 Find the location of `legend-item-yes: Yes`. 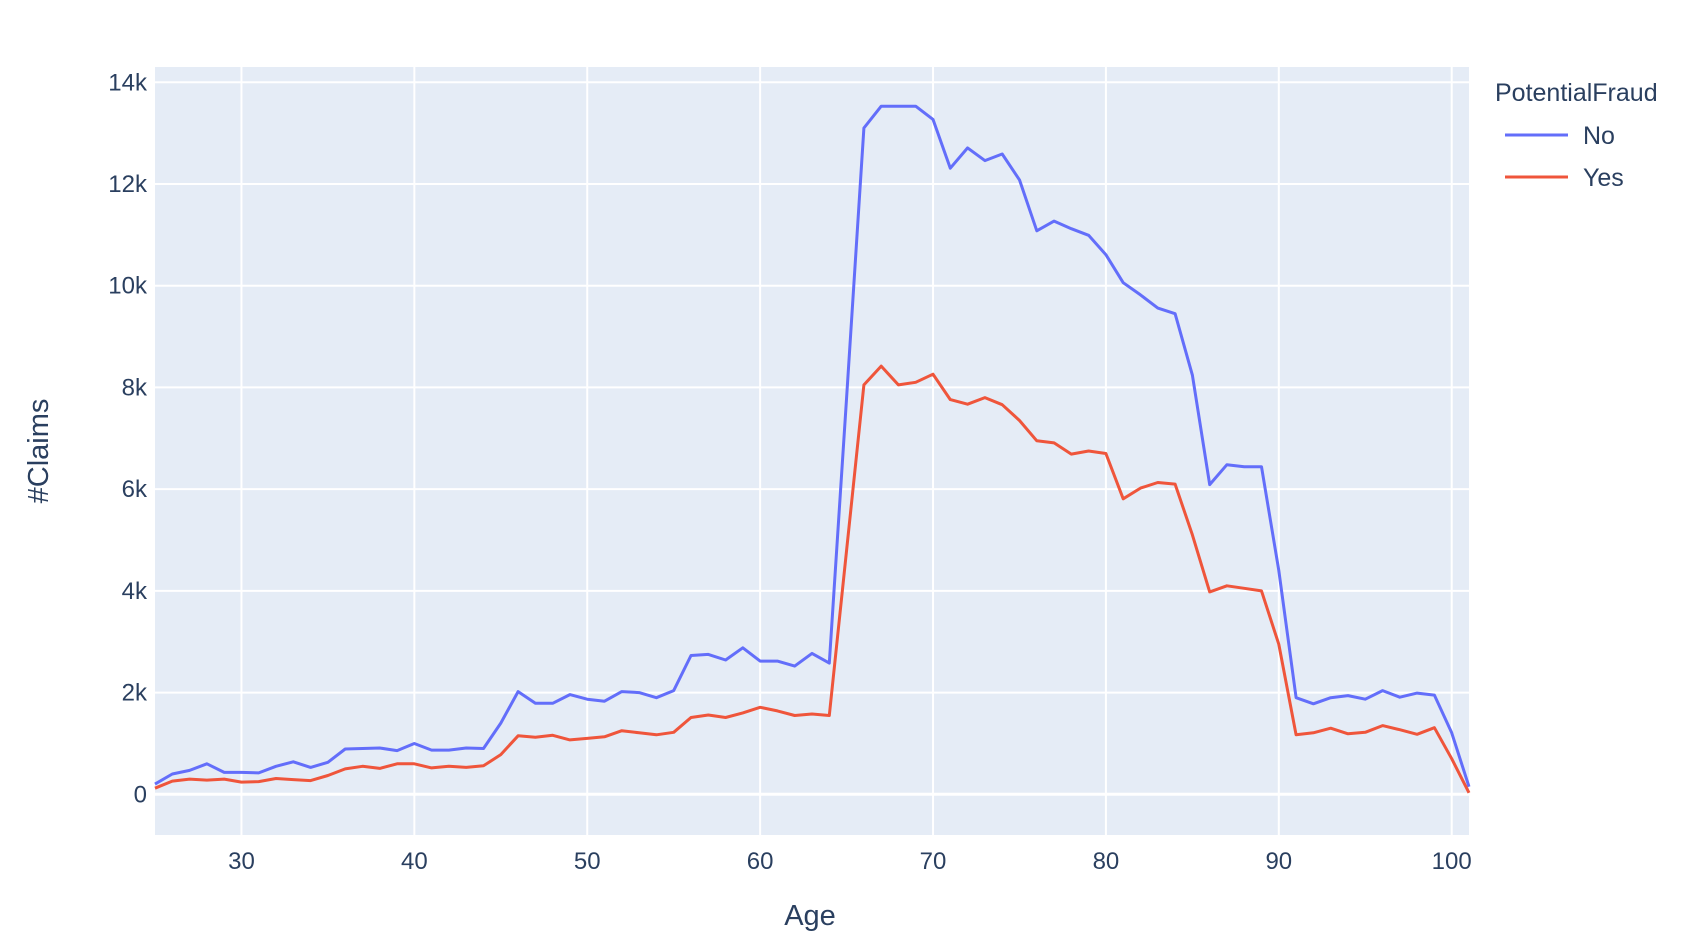

legend-item-yes: Yes is located at coordinates (1564, 178).